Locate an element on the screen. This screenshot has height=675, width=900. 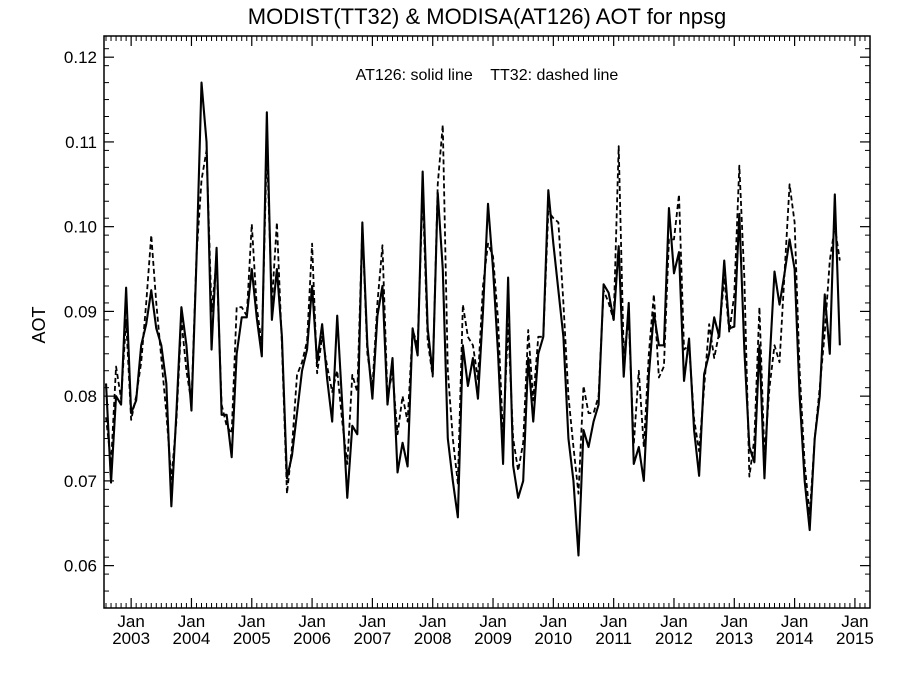
x-tick-label-year: 2003 is located at coordinates (131, 638).